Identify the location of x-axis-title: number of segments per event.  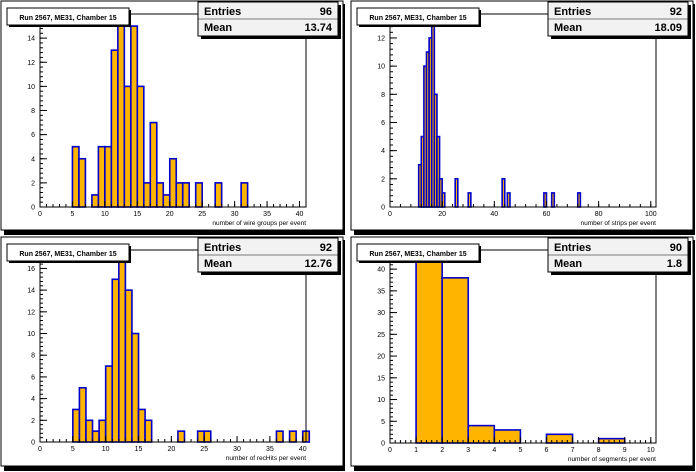
(612, 459).